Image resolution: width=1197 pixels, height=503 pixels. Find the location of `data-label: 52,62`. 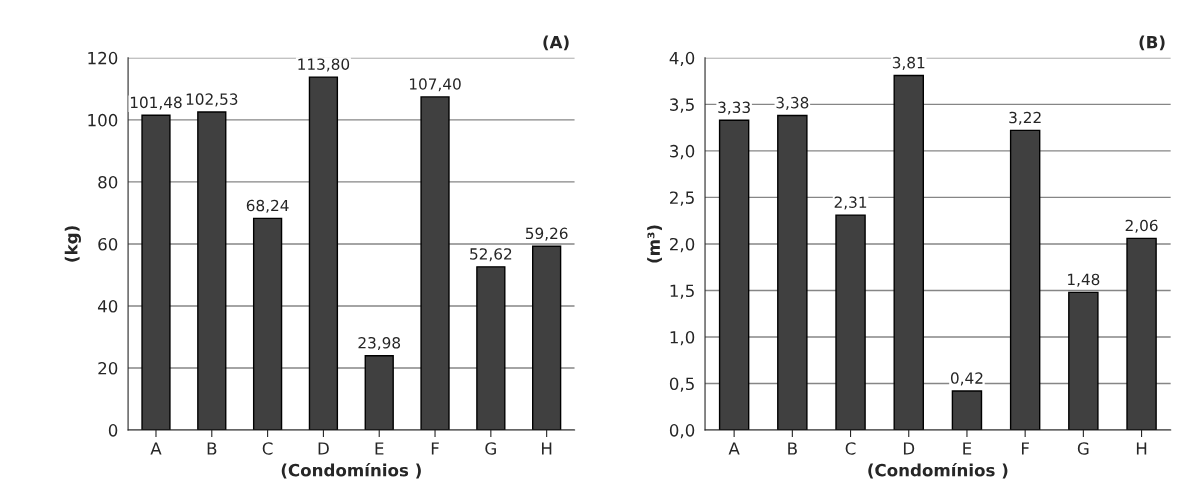

data-label: 52,62 is located at coordinates (491, 255).